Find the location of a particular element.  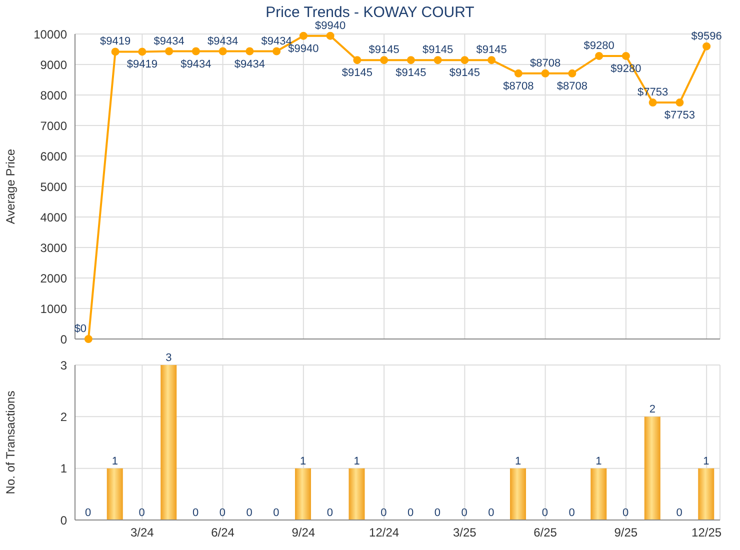

y-tick-label: 3 is located at coordinates (64, 365).